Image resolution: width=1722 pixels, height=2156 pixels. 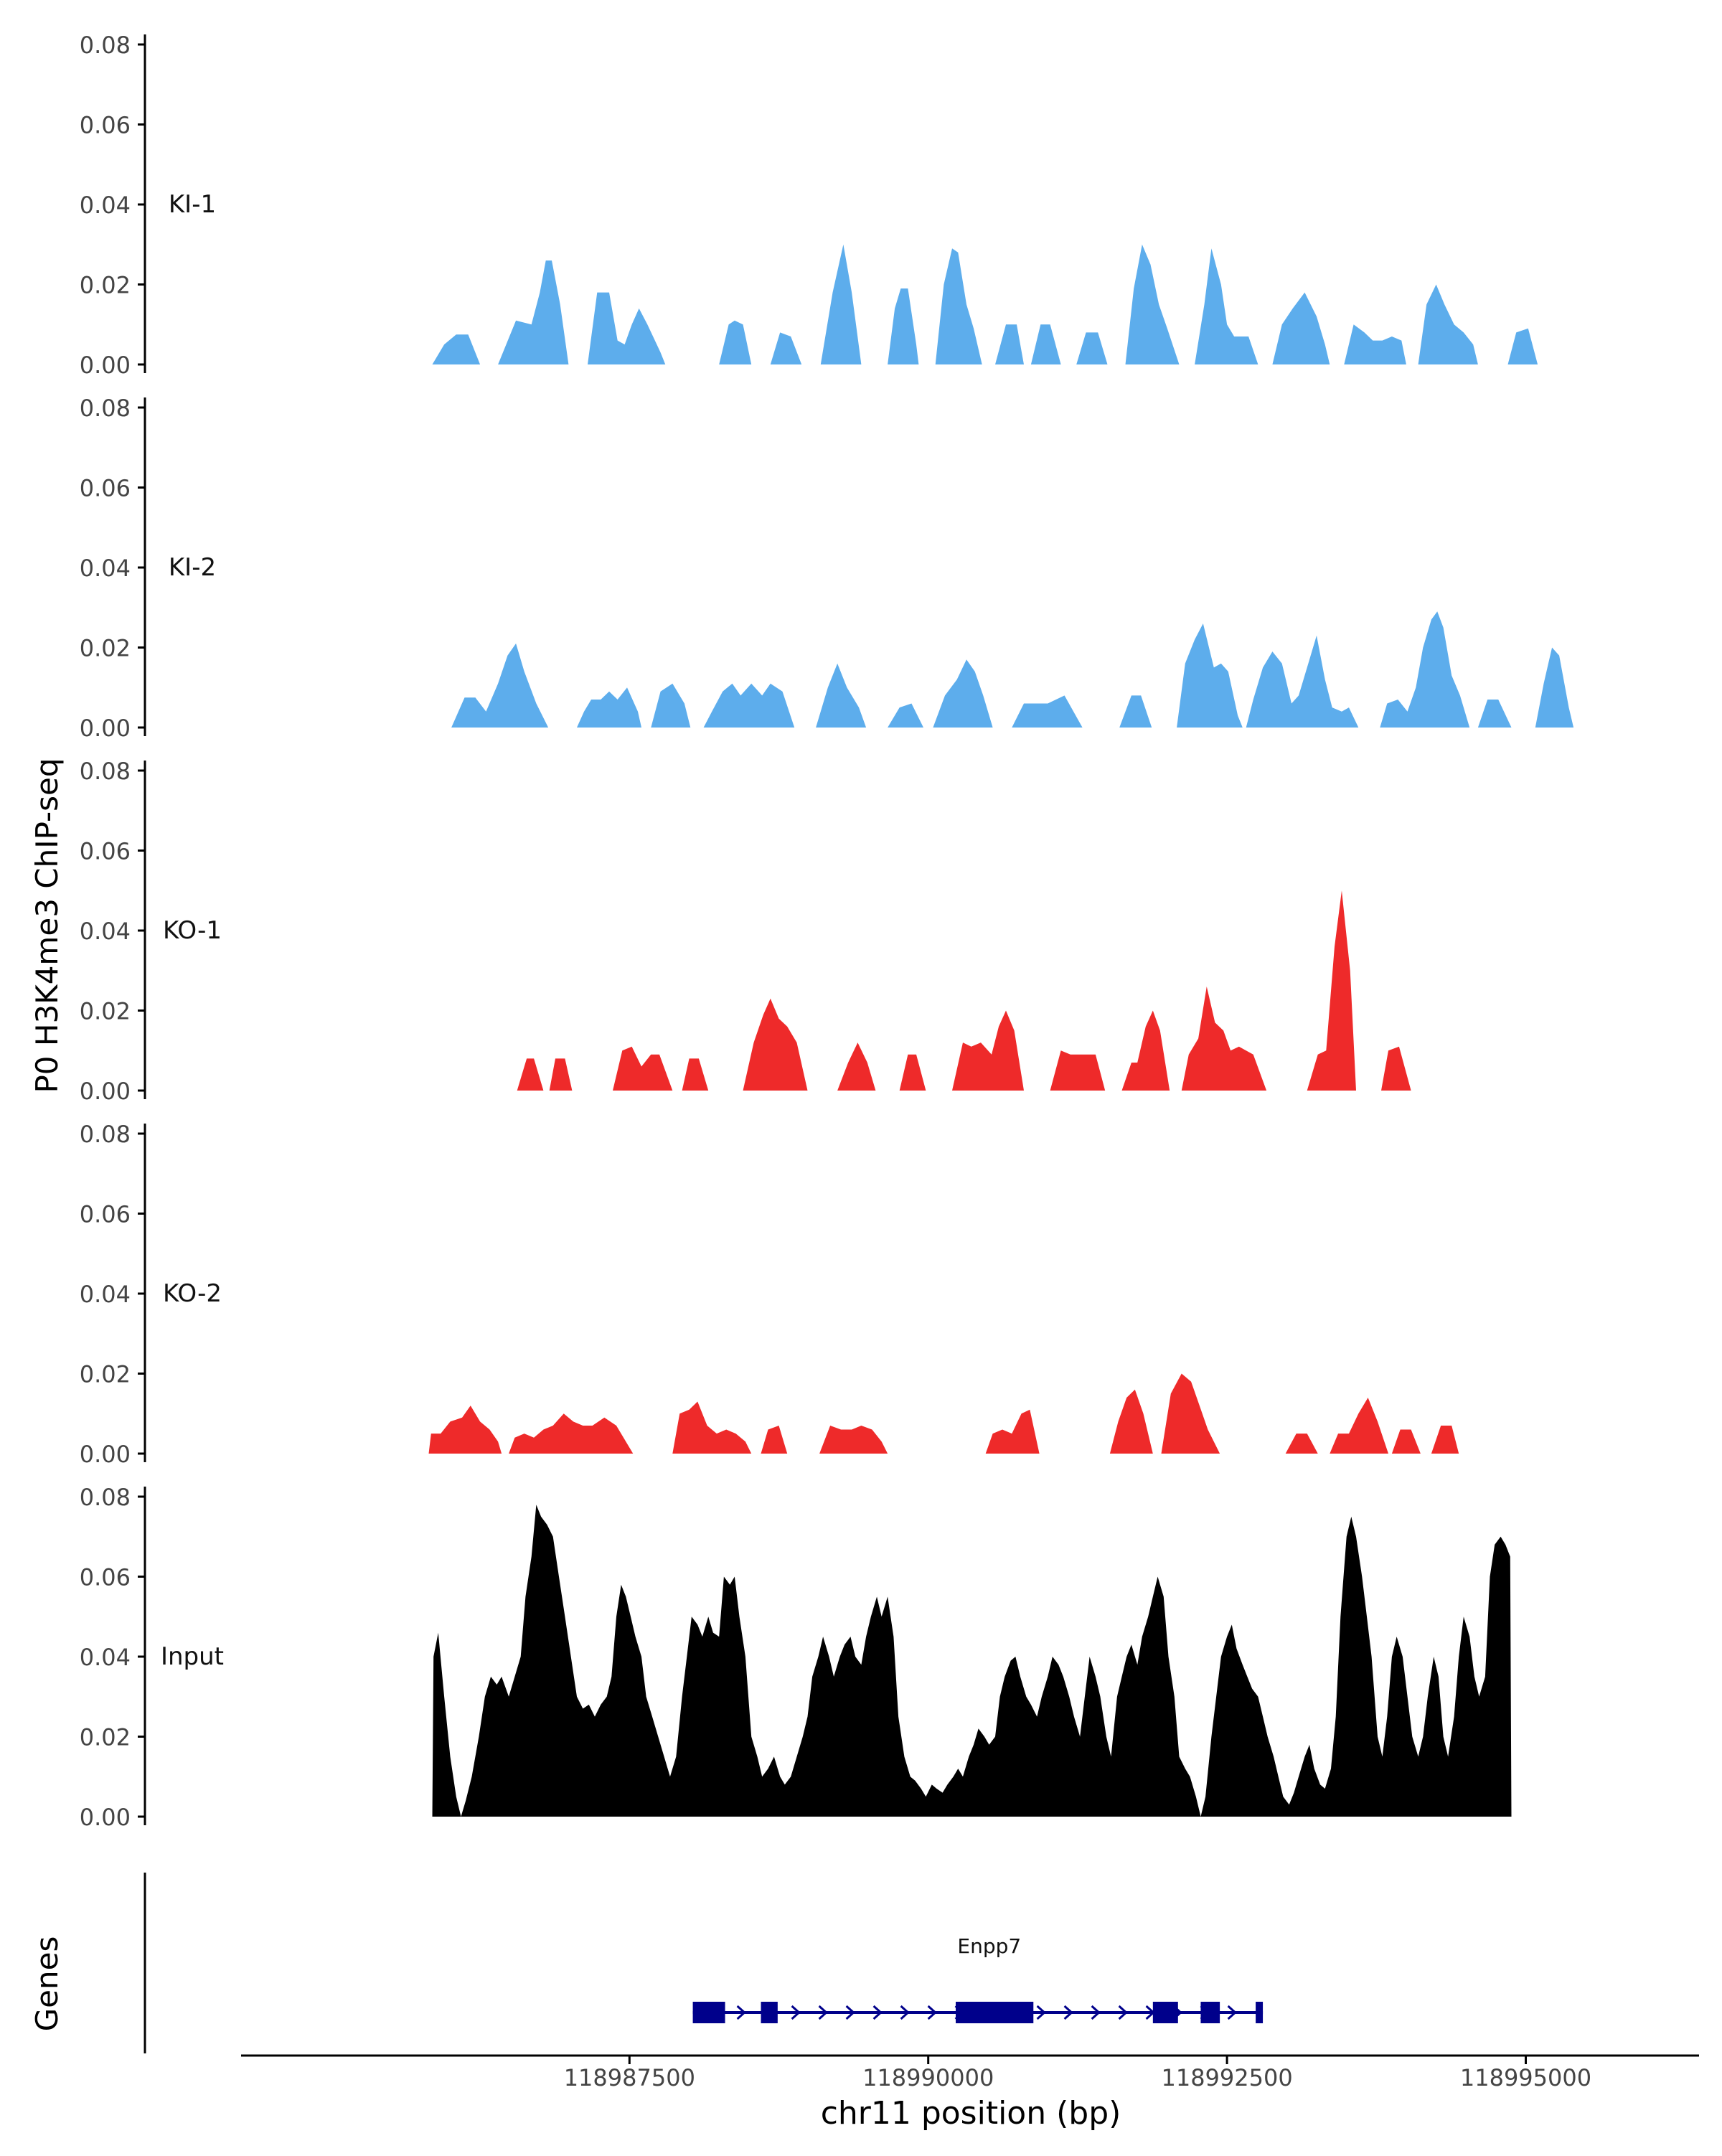 I want to click on genes-axis-label: Genes, so click(x=47, y=1984).